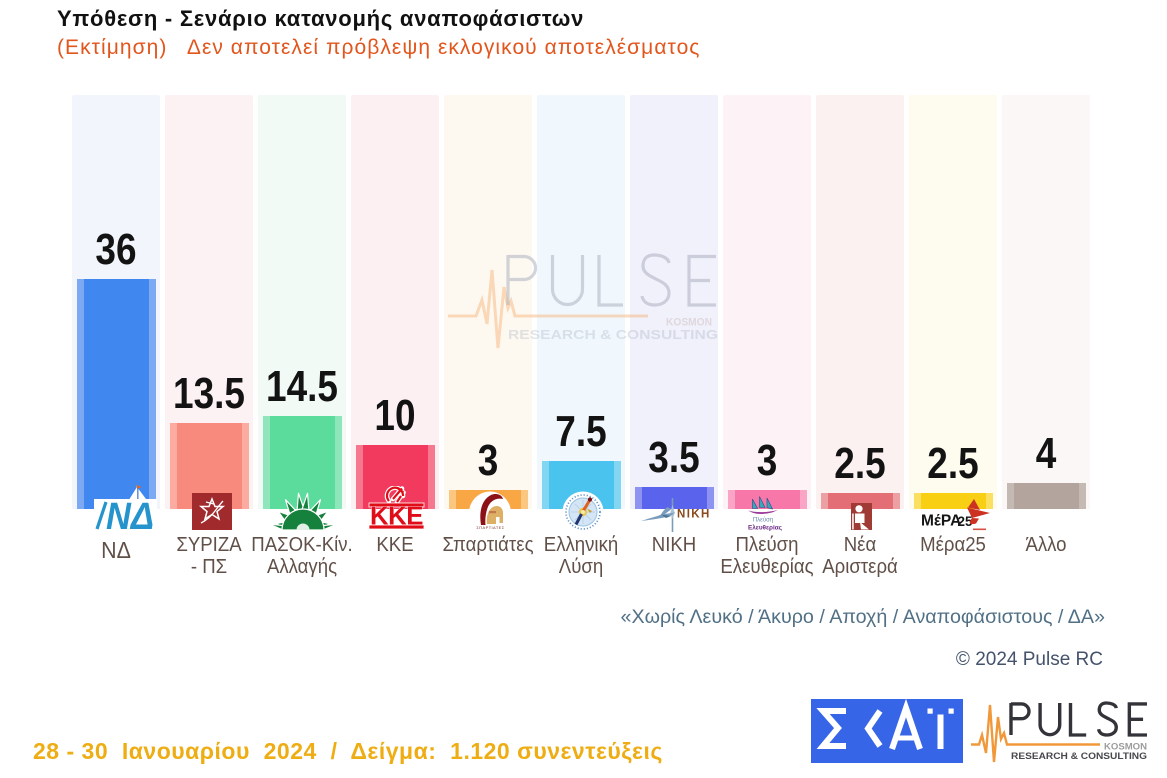 The height and width of the screenshot is (778, 1167). Describe the element at coordinates (130, 513) in the screenshot. I see `svg-text: ΝΔ` at that location.